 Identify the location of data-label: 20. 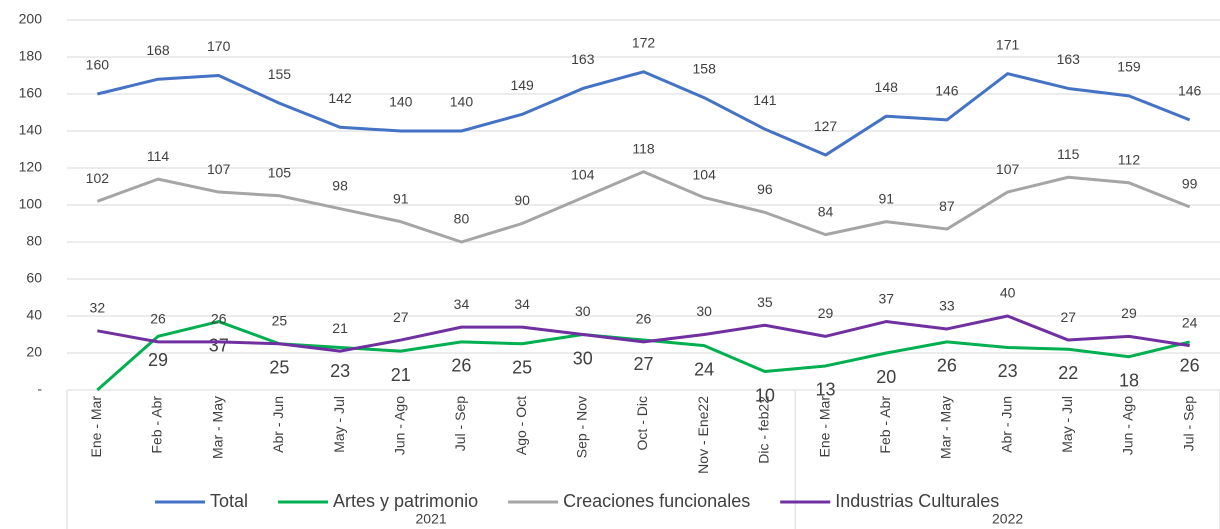
(886, 377).